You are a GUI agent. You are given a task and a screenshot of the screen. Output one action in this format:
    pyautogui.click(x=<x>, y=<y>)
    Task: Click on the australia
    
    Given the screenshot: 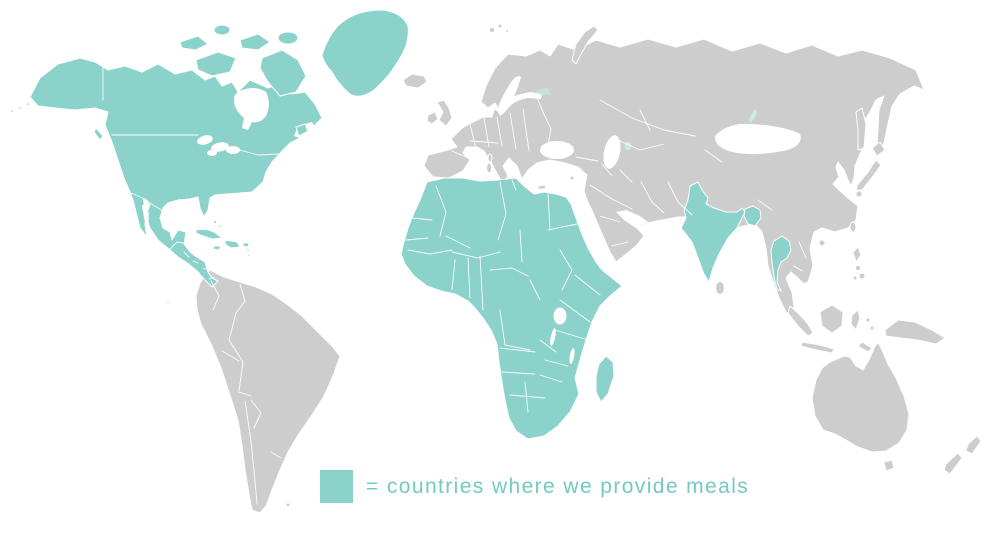 What is the action you would take?
    pyautogui.click(x=860, y=397)
    